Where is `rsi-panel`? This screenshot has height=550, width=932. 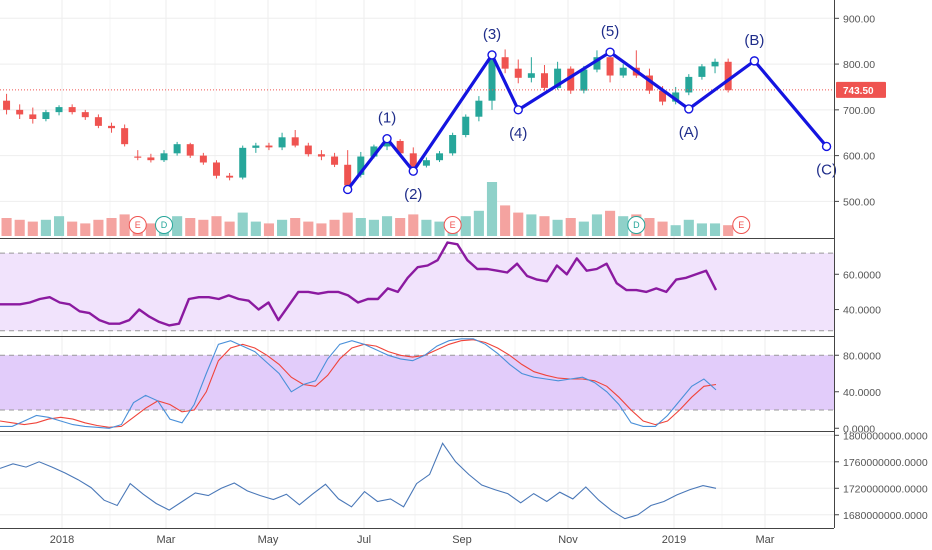
rsi-panel is located at coordinates (417, 286).